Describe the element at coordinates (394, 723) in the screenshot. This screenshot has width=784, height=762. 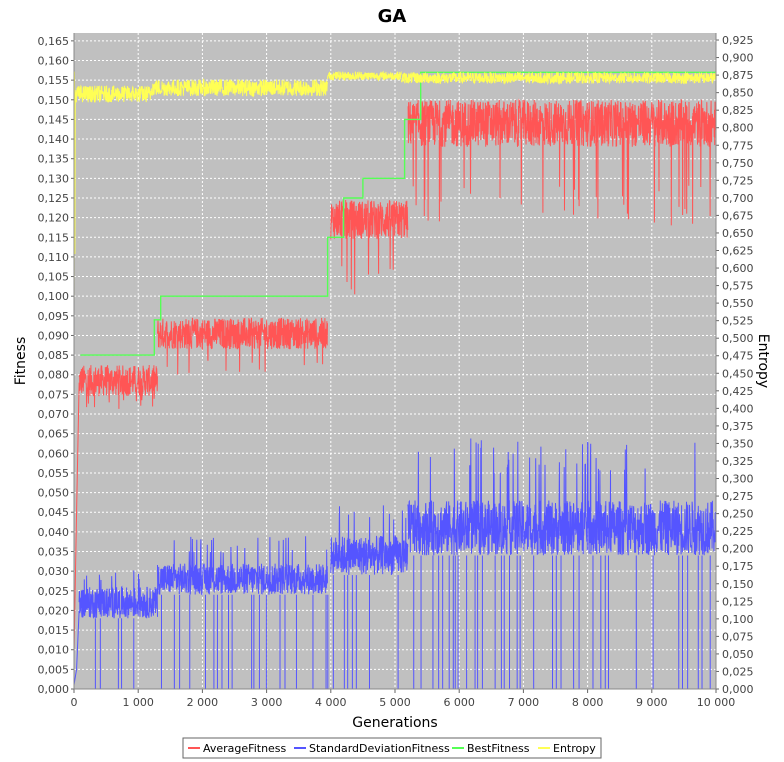
I see `x-axis-label: Generations` at that location.